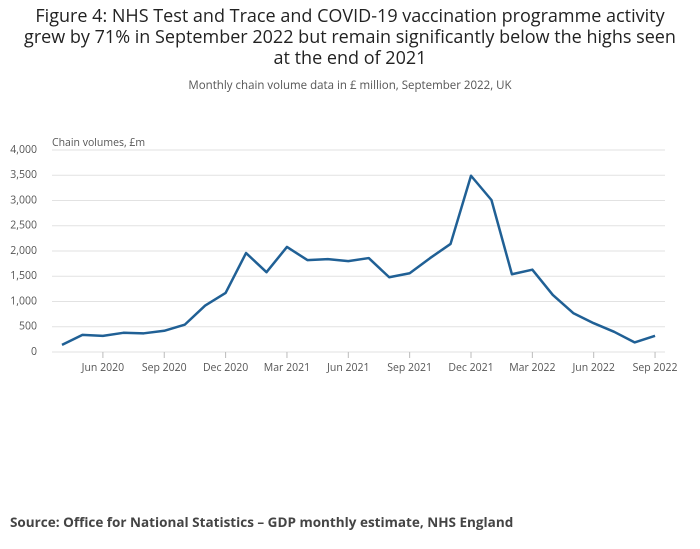 Image resolution: width=700 pixels, height=549 pixels. Describe the element at coordinates (34, 352) in the screenshot. I see `y-tick-label: 0` at that location.